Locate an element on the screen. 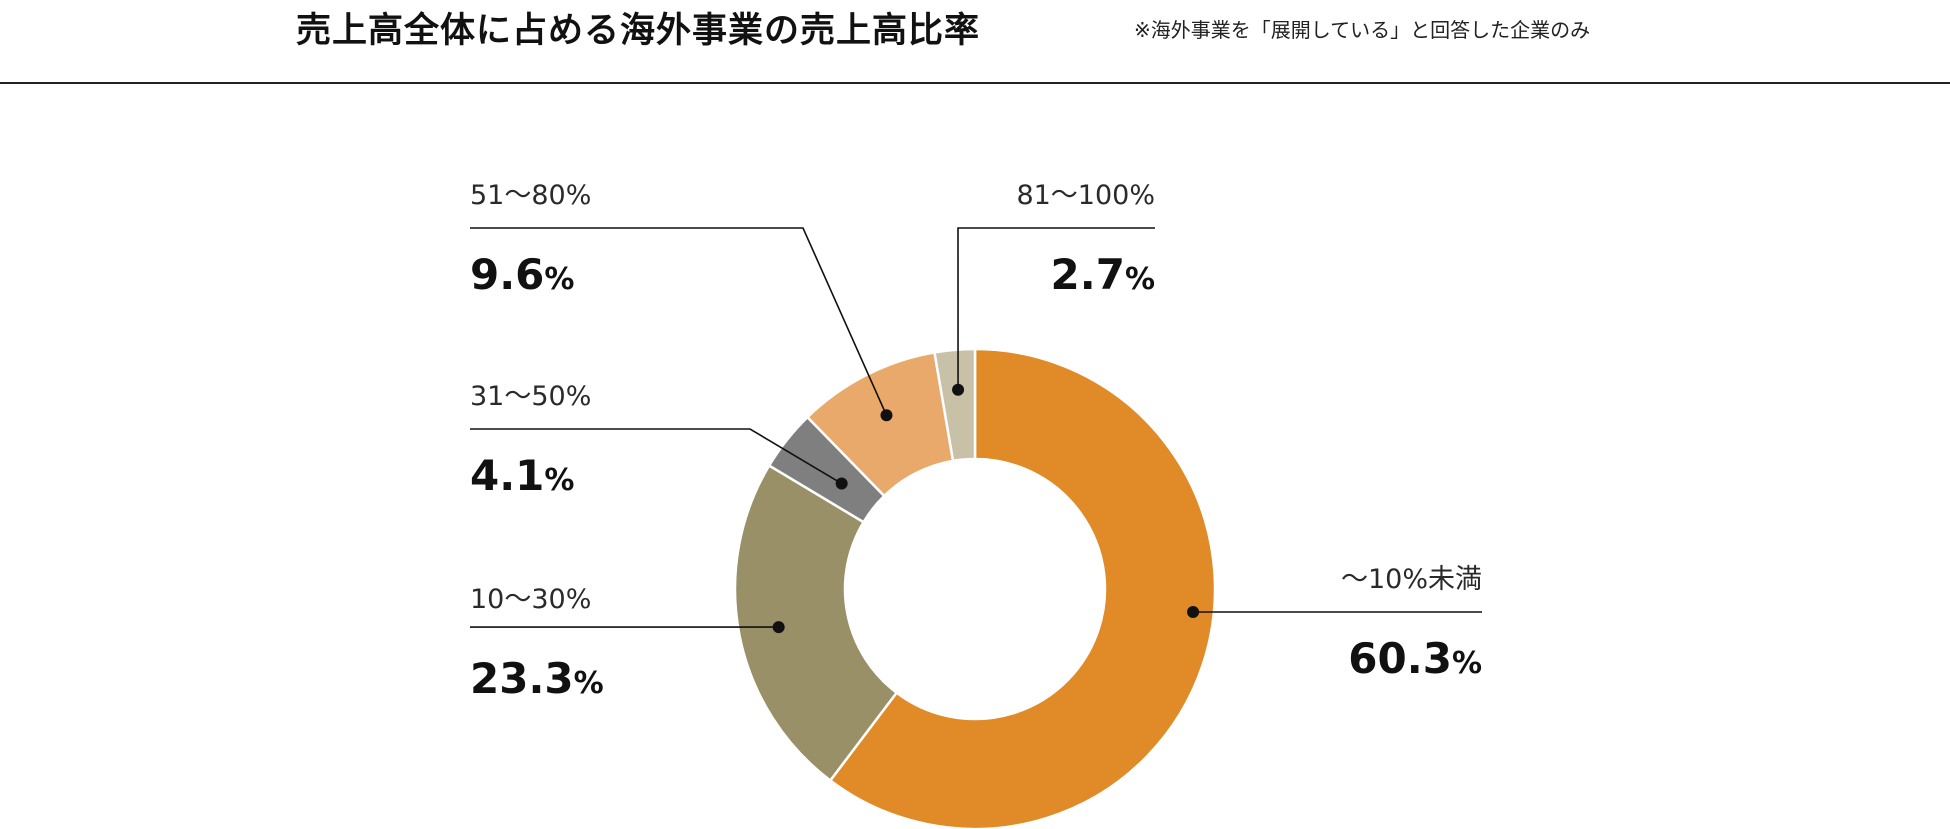 The height and width of the screenshot is (829, 1950). value-label-1: 23.3% is located at coordinates (537, 678).